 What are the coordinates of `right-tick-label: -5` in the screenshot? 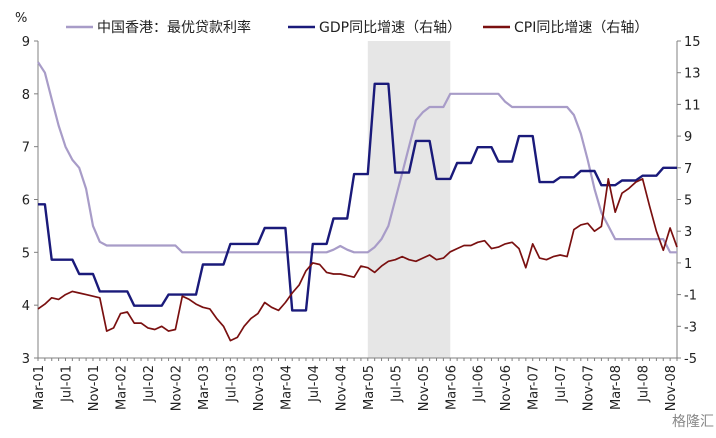 It's located at (690, 359).